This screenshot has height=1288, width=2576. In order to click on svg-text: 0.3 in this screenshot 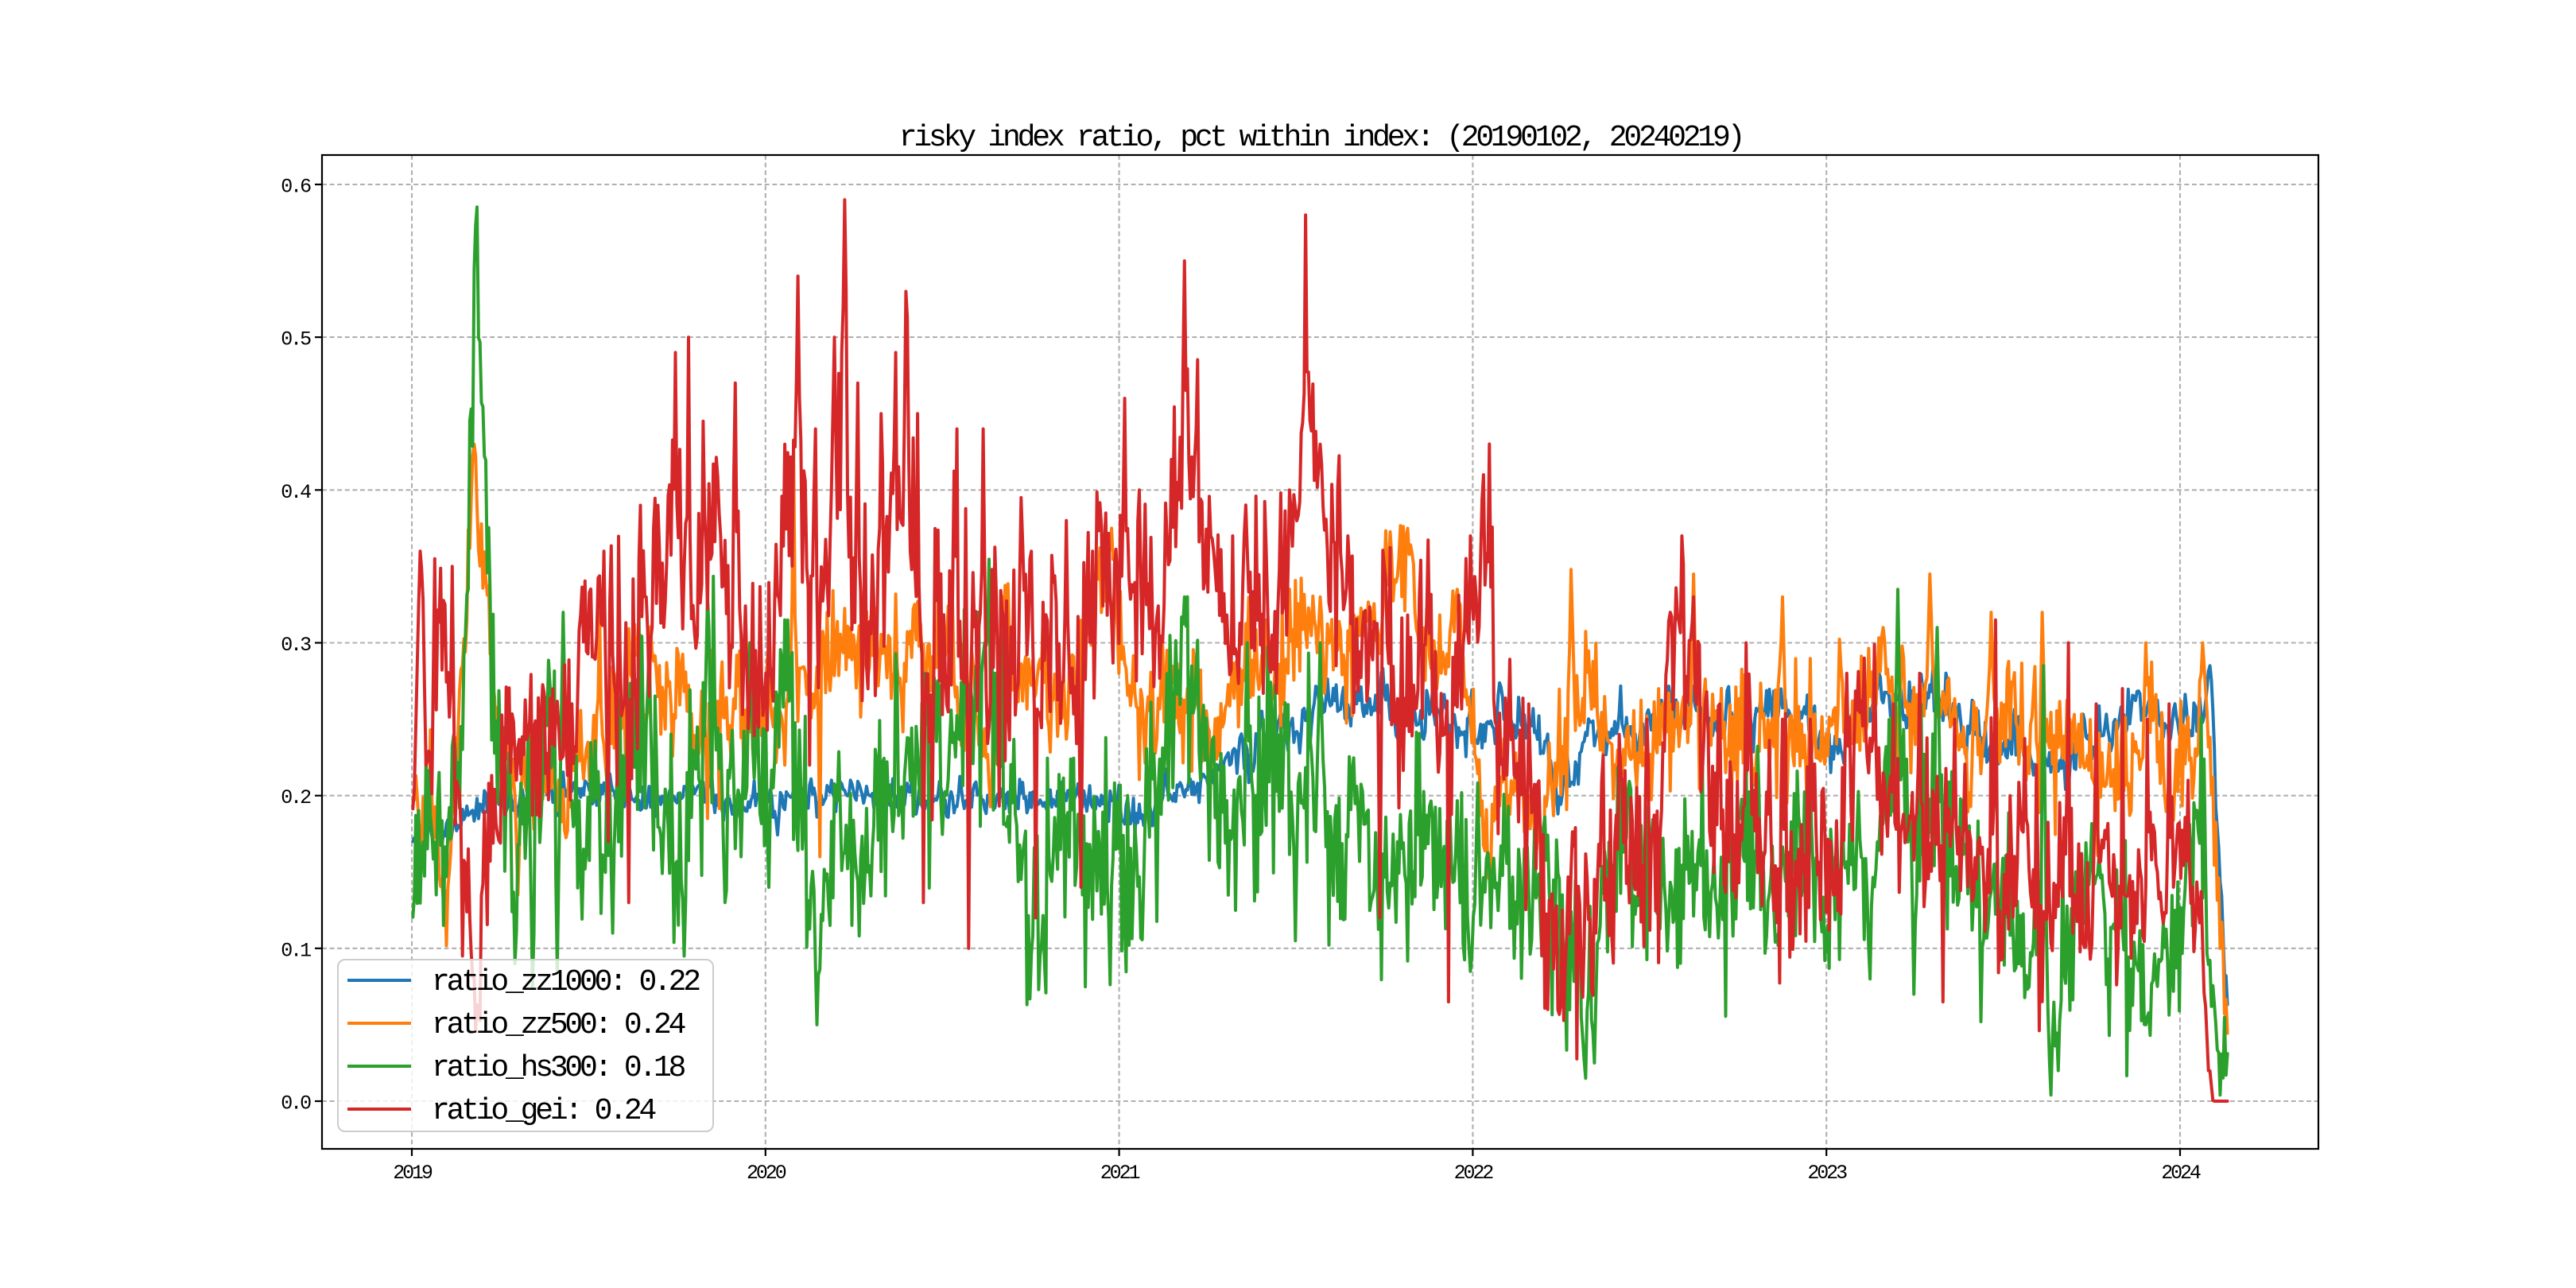, I will do `click(296, 645)`.